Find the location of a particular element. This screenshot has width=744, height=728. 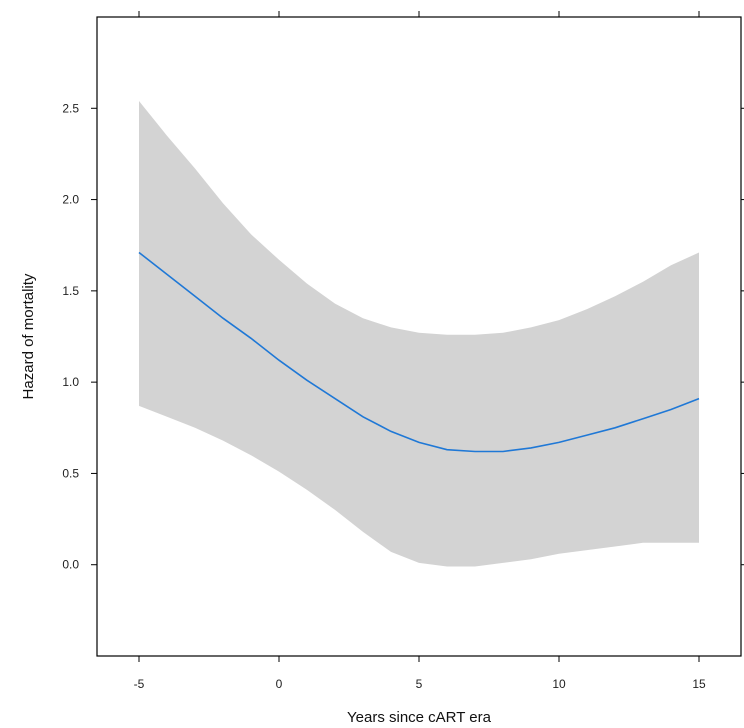

x-tick-label: 0 is located at coordinates (279, 684).